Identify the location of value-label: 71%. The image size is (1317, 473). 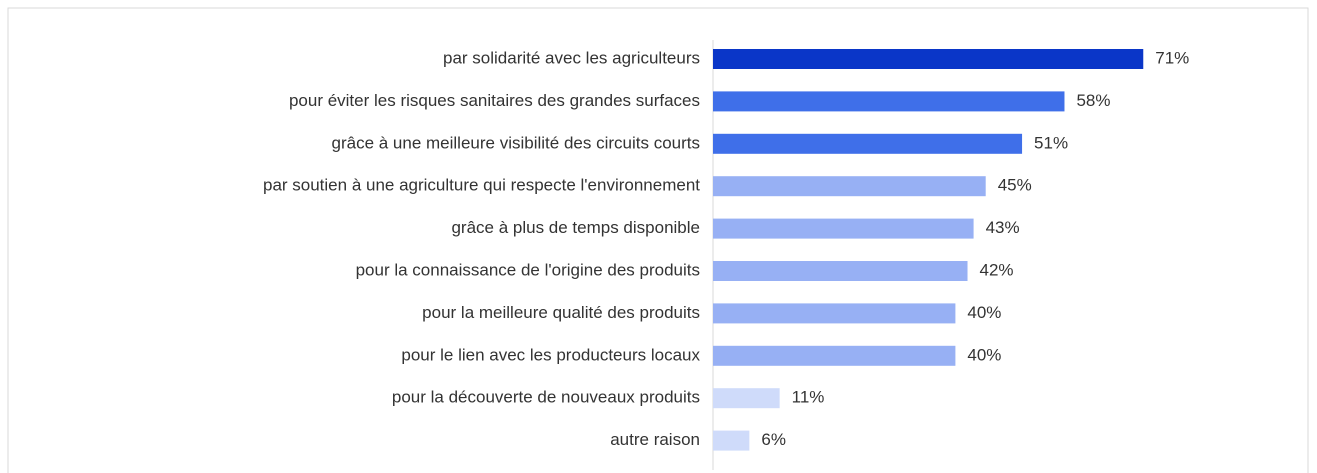
(1172, 57).